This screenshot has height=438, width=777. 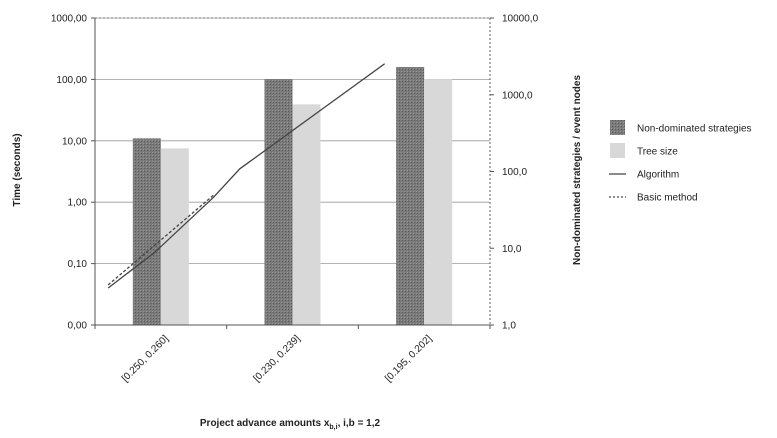 I want to click on line-basic-method, so click(x=160, y=240).